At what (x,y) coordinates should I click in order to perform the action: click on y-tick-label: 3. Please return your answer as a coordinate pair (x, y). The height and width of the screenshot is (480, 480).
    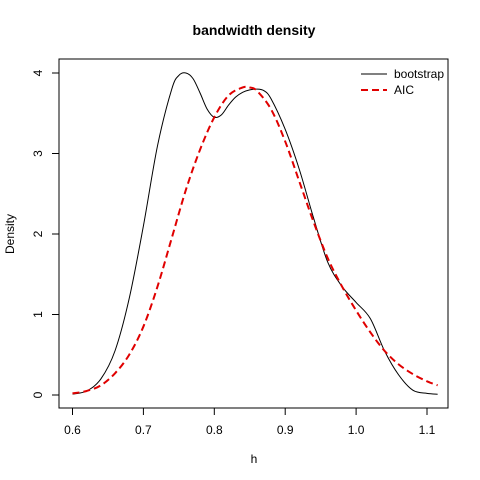
    Looking at the image, I should click on (38, 153).